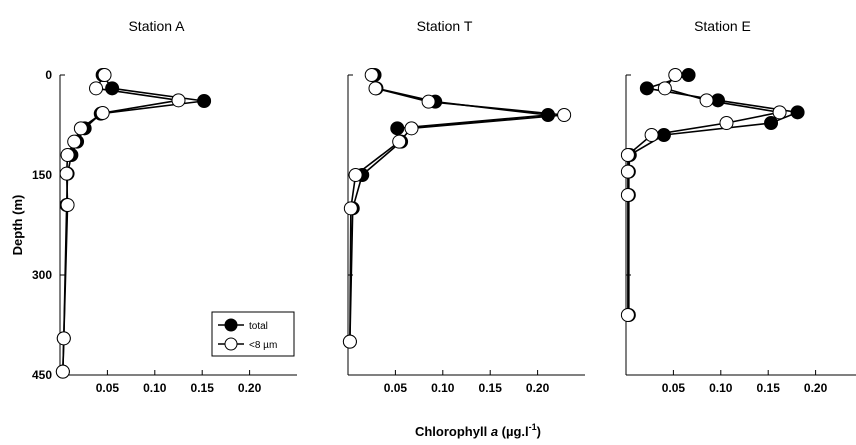 This screenshot has width=856, height=445. Describe the element at coordinates (453, 431) in the screenshot. I see `x-axis-label-prefix: Chlorophyll` at that location.